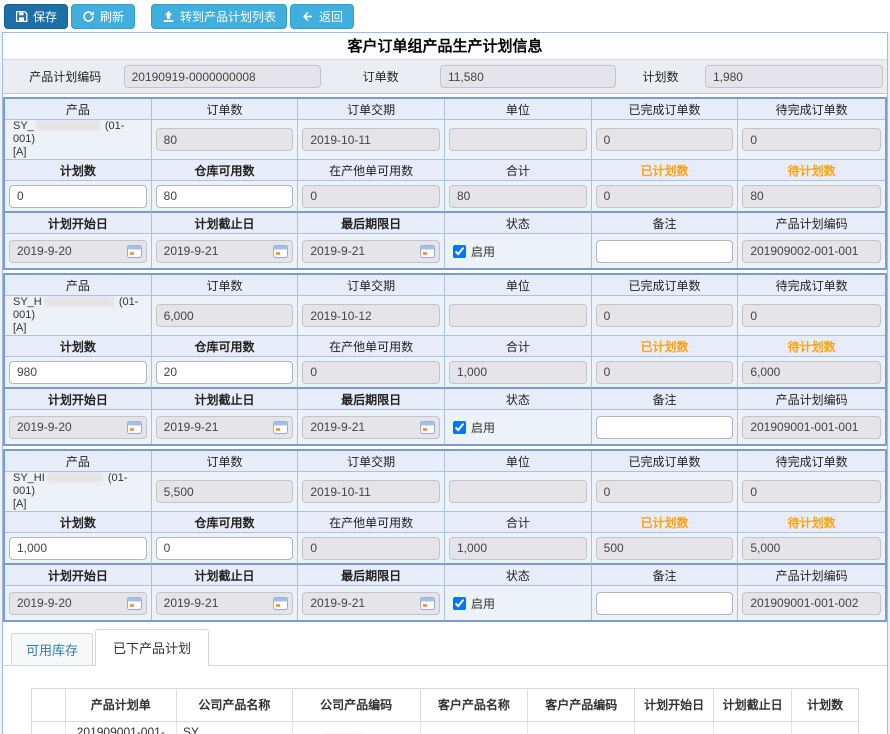 This screenshot has width=890, height=734. What do you see at coordinates (664, 372) in the screenshot?
I see `planned-value` at bounding box center [664, 372].